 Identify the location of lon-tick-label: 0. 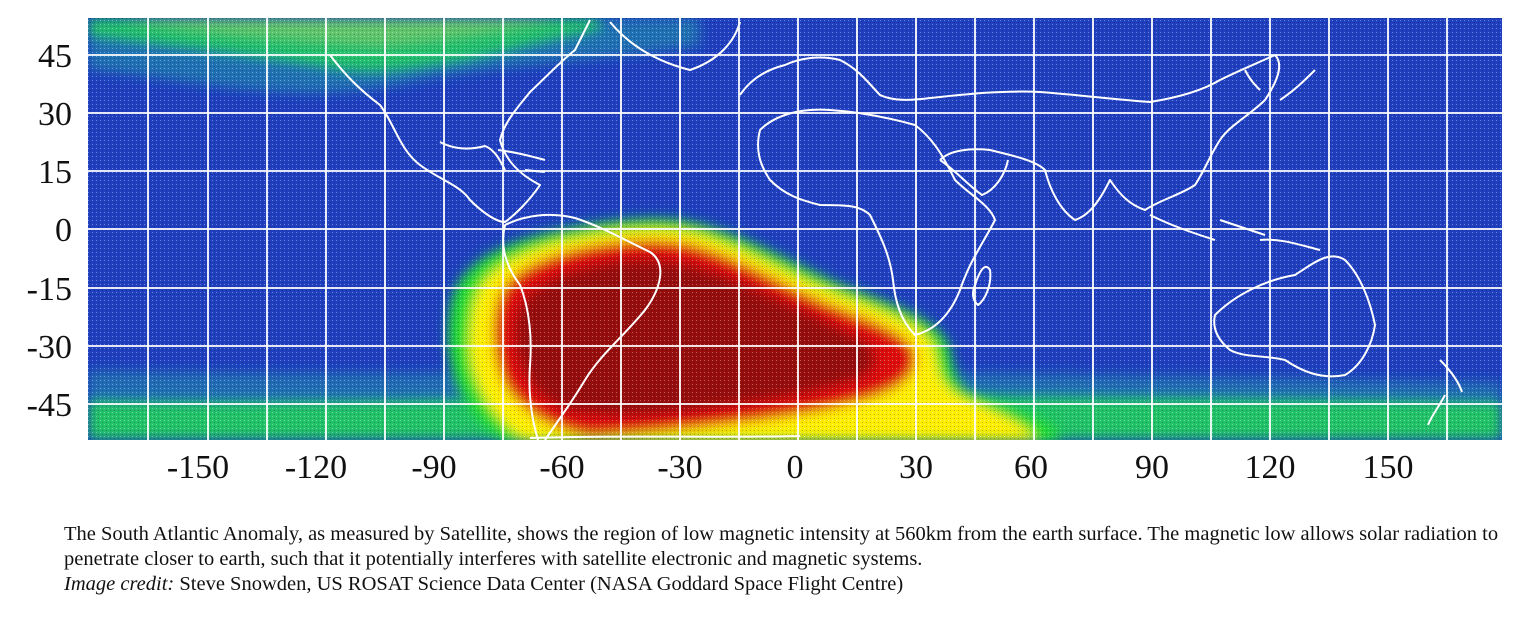
(795, 467).